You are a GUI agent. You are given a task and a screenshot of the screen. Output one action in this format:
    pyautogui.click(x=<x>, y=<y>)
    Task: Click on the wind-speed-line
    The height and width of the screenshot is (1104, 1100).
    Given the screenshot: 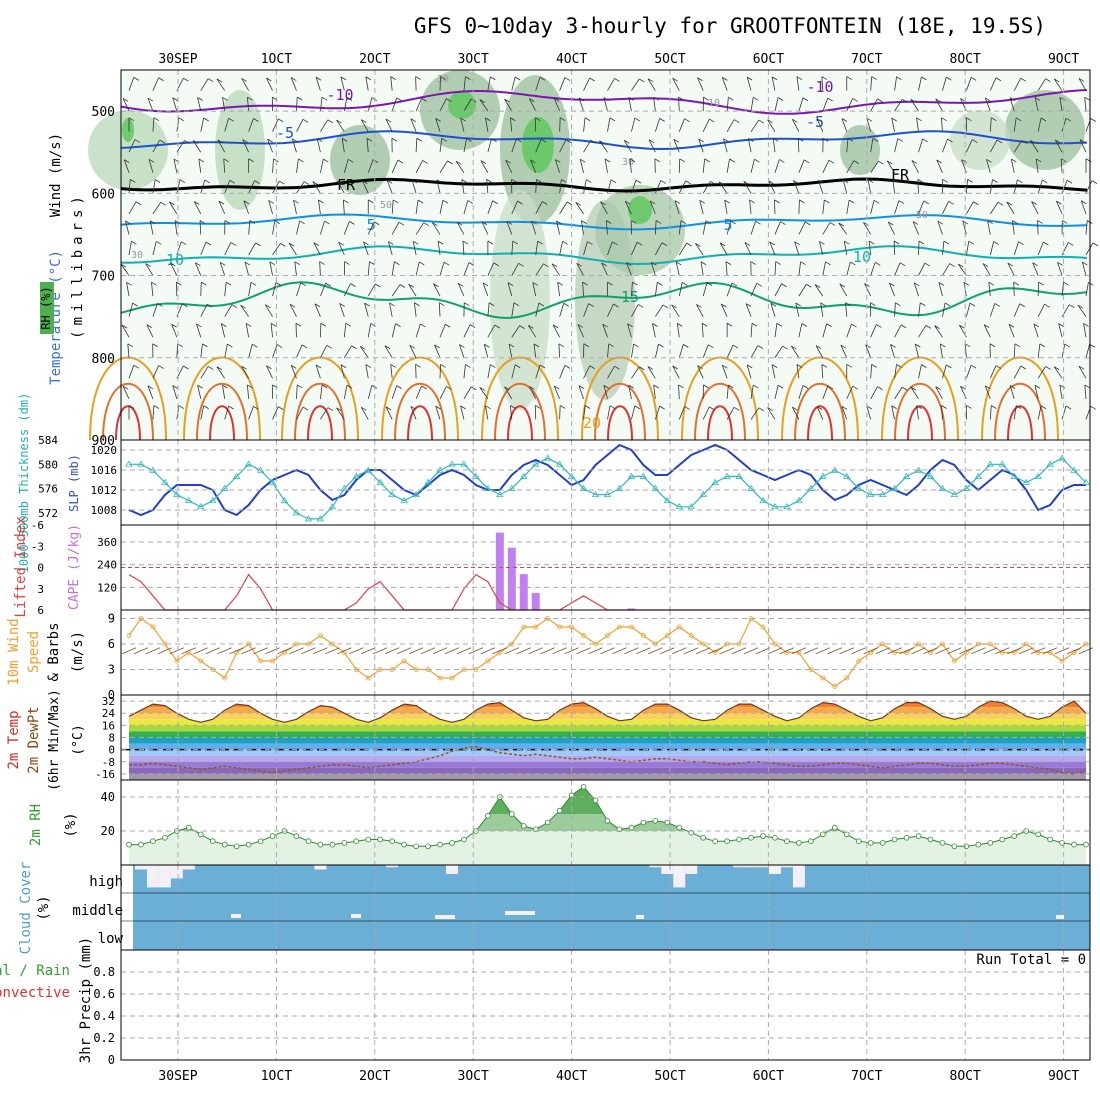 What is the action you would take?
    pyautogui.click(x=607, y=653)
    